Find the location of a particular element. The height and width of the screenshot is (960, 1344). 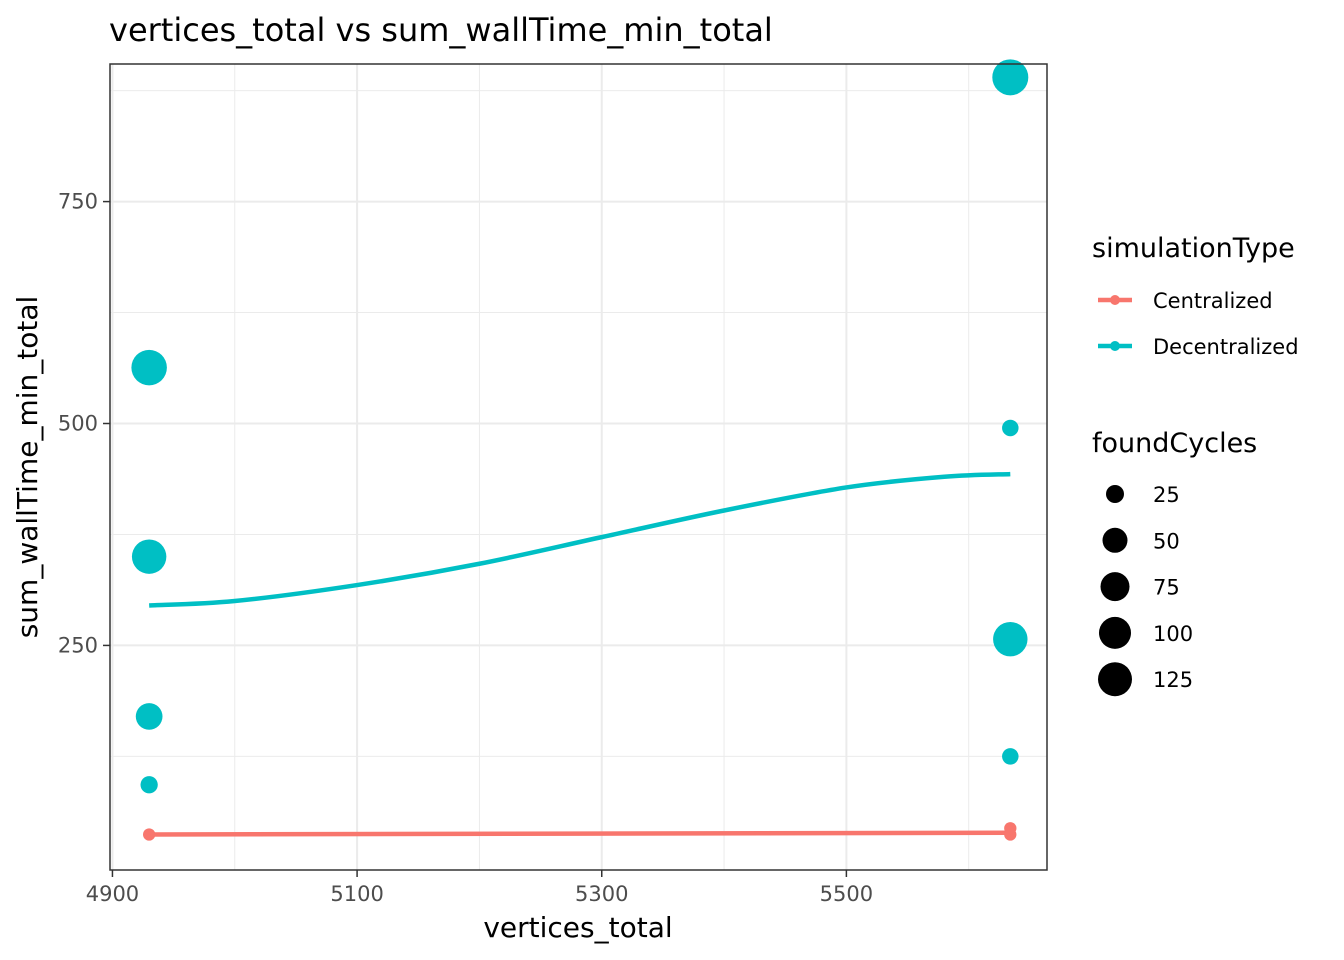

x-tick-label: 4900 is located at coordinates (112, 894).